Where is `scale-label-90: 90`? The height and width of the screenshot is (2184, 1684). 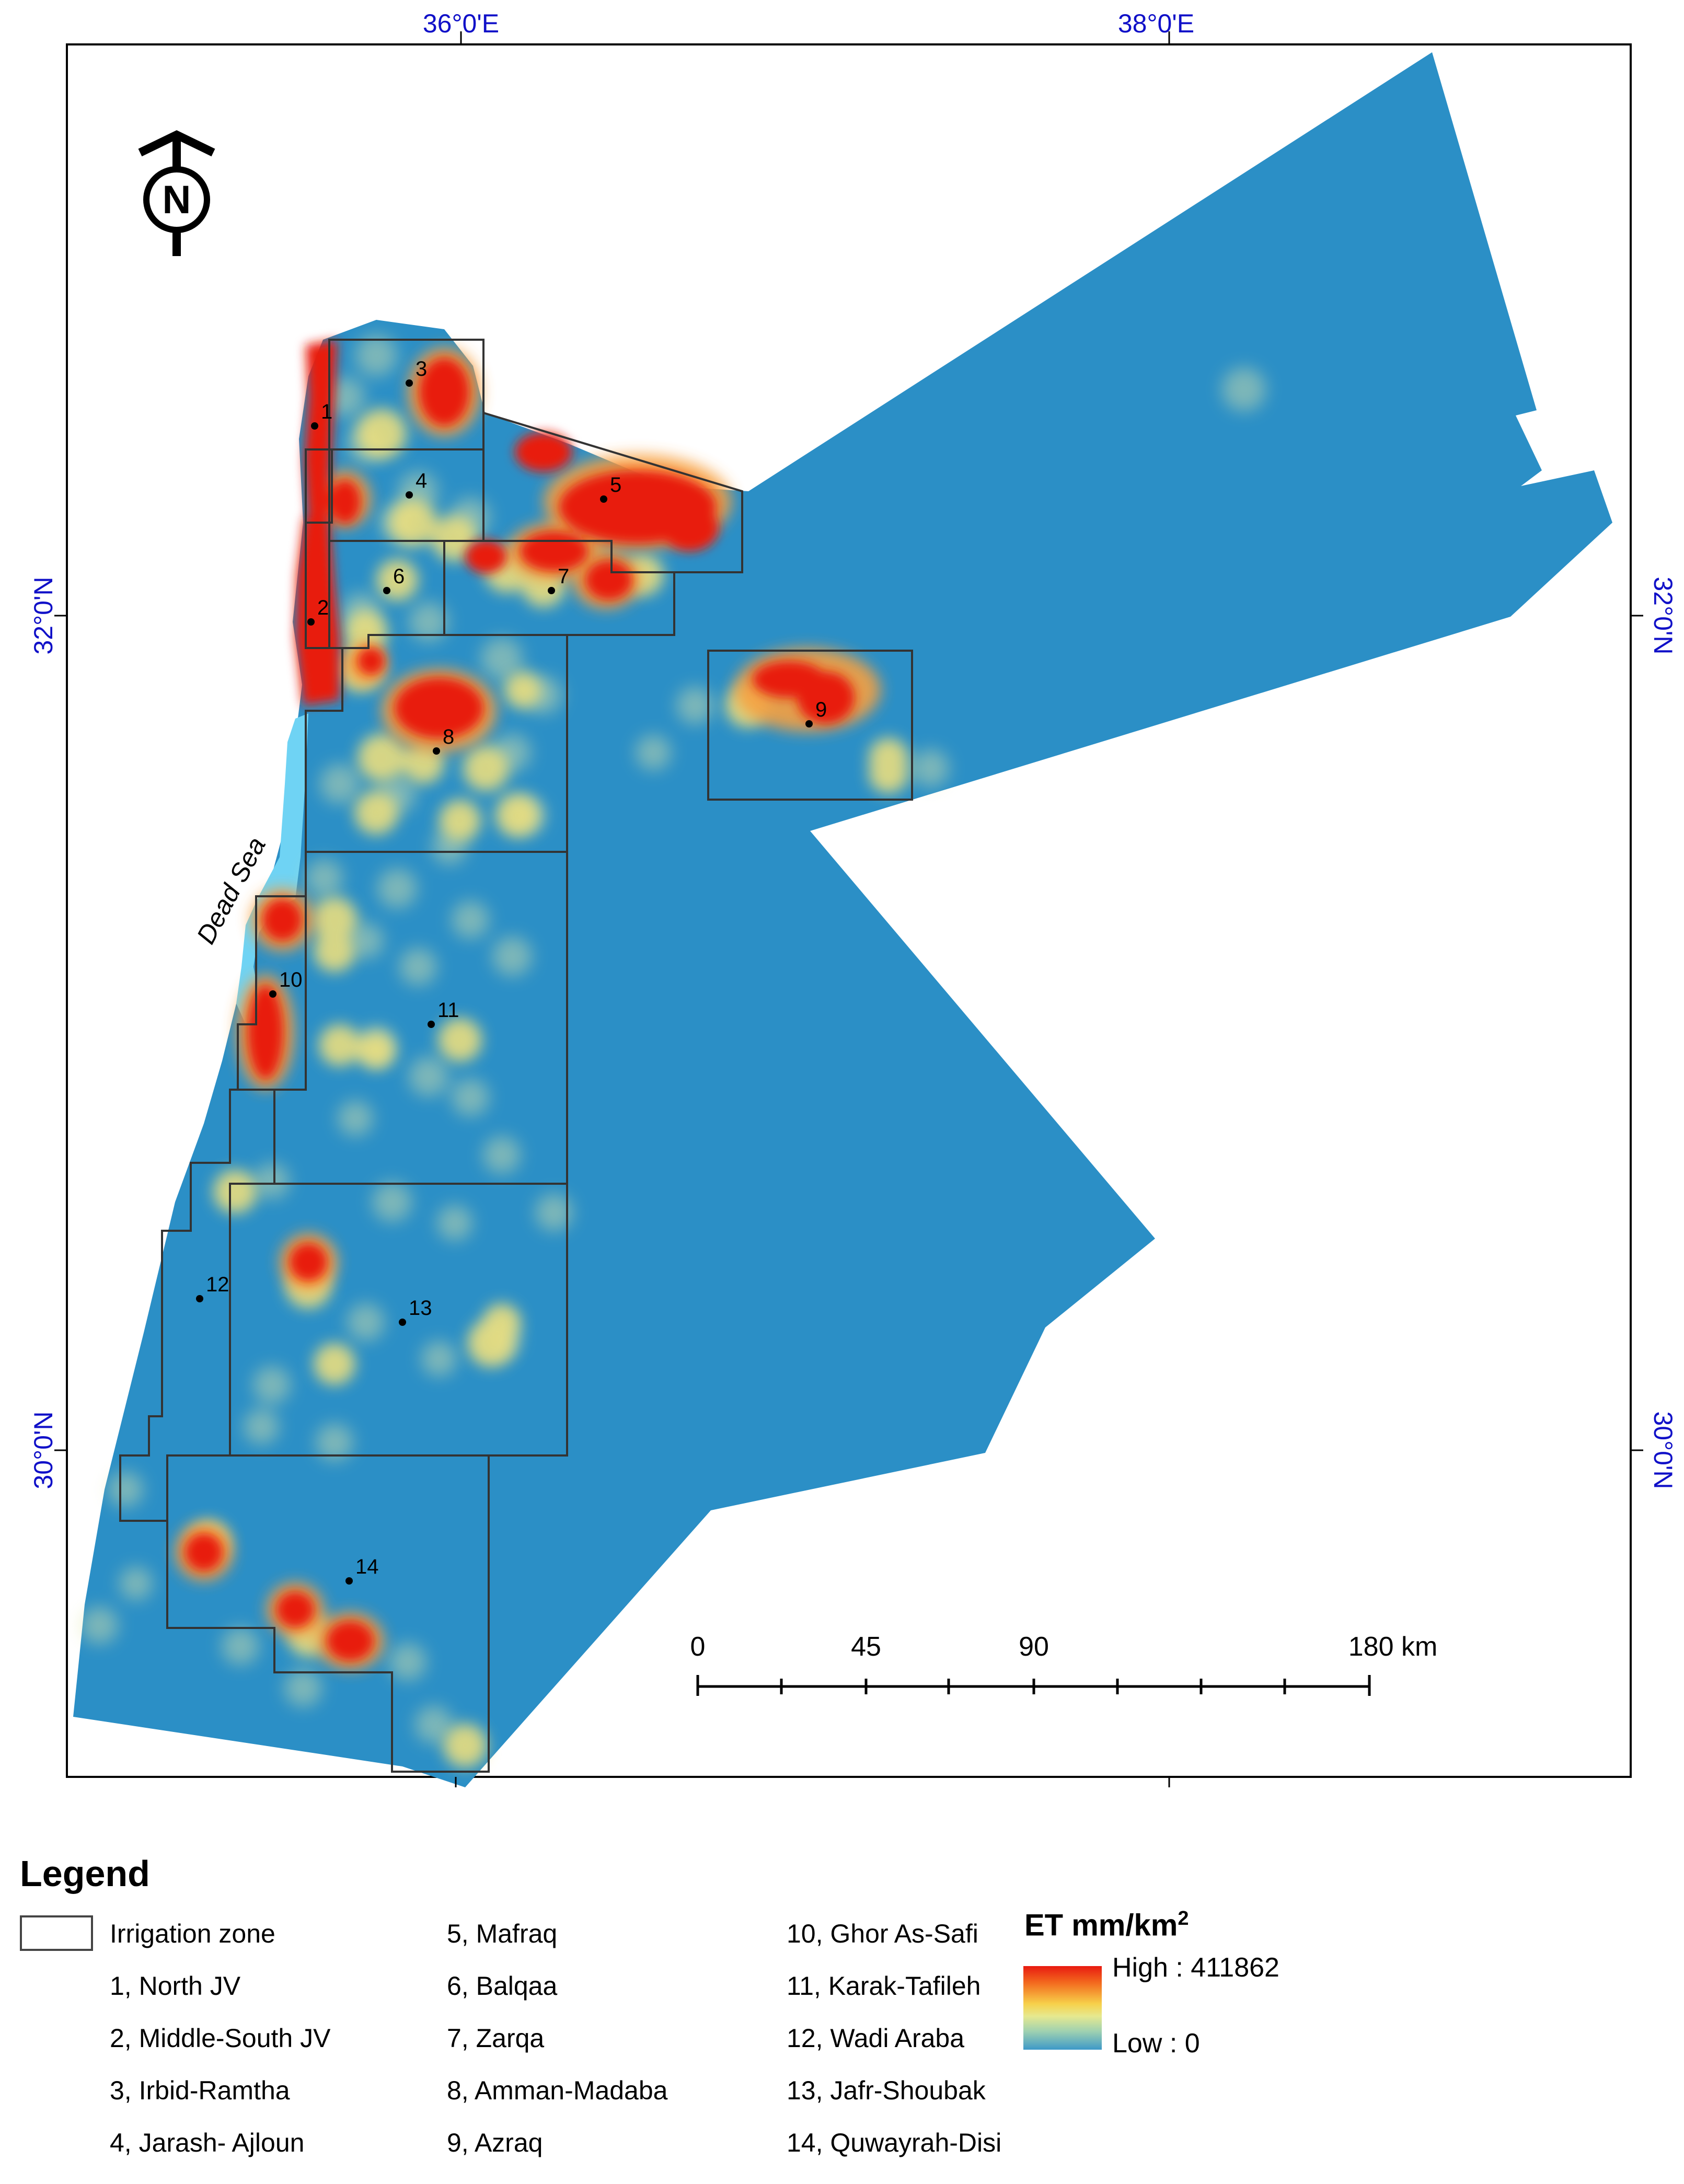
scale-label-90: 90 is located at coordinates (1034, 1647).